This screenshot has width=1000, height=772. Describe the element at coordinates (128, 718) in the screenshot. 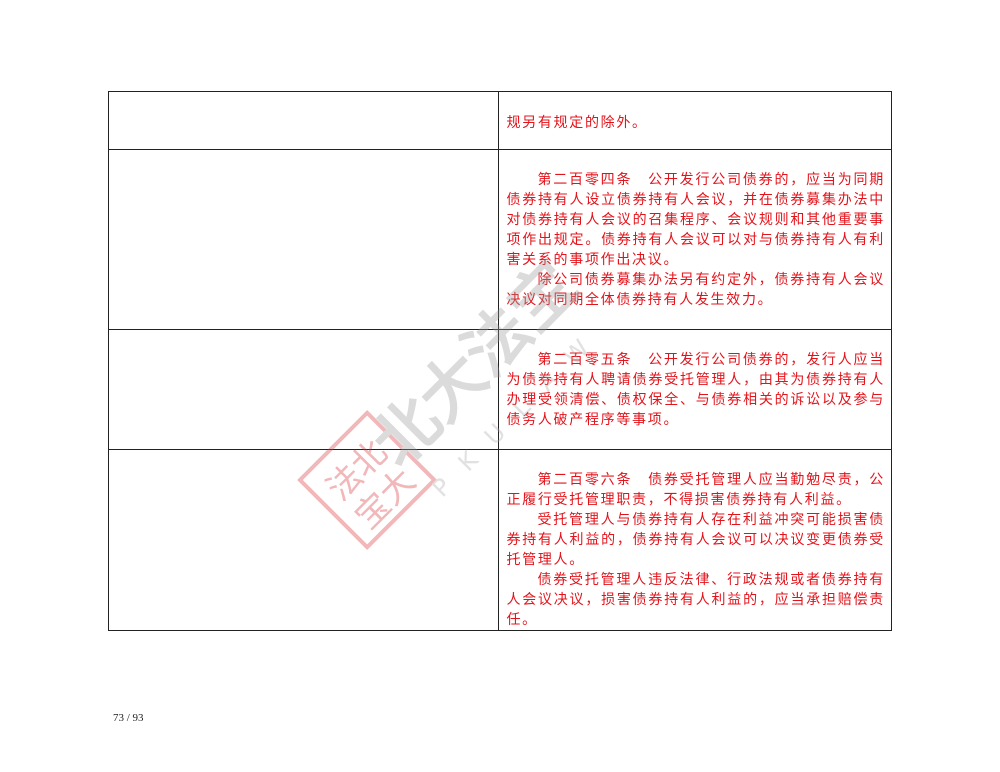

I see `page-number: 73 / 93` at that location.